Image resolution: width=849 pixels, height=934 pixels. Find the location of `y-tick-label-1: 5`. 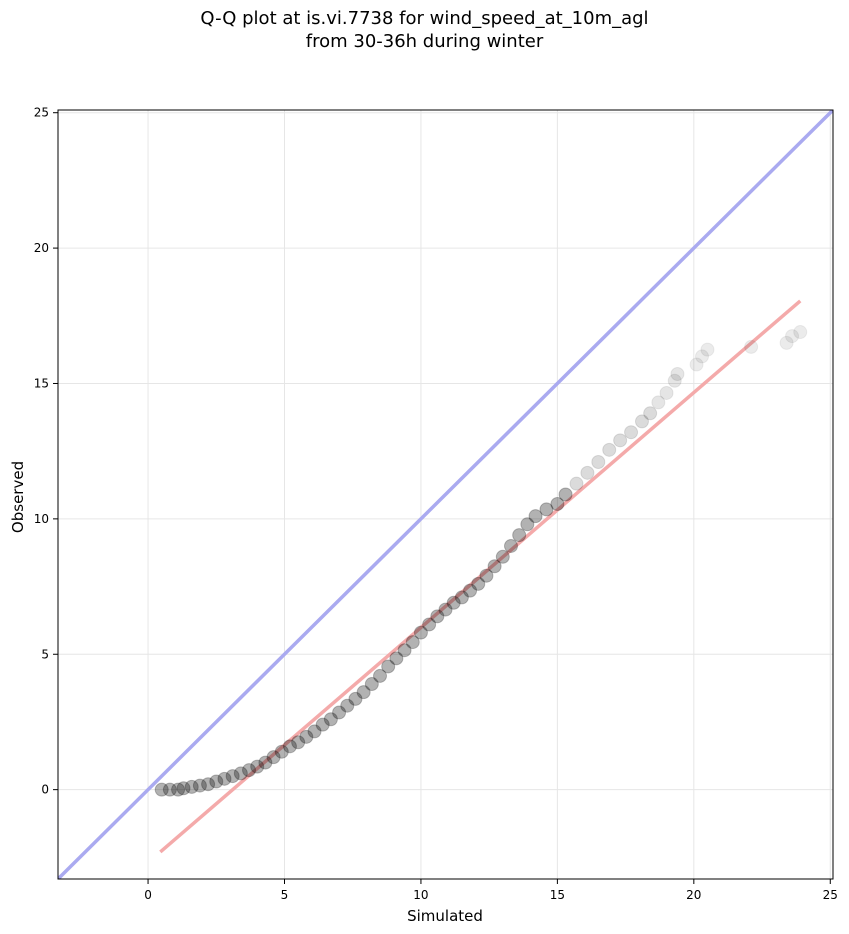

y-tick-label-1: 5 is located at coordinates (45, 654).